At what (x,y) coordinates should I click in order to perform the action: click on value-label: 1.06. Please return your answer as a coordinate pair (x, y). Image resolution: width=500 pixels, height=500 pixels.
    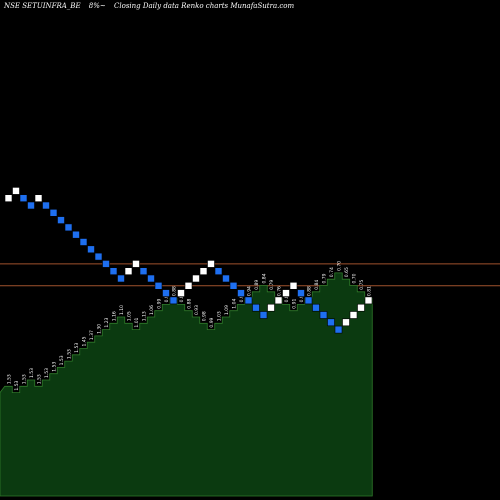
    Looking at the image, I should click on (152, 310).